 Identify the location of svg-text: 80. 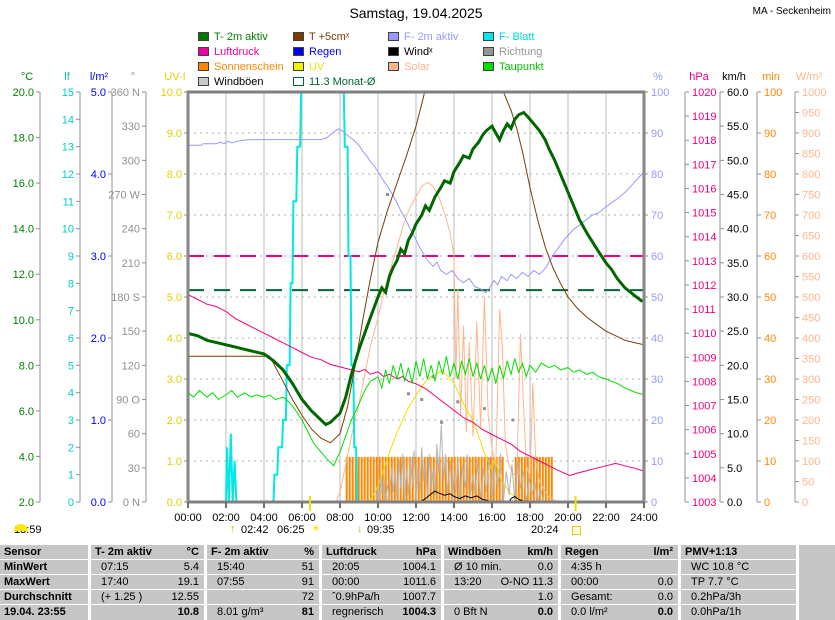
(657, 175).